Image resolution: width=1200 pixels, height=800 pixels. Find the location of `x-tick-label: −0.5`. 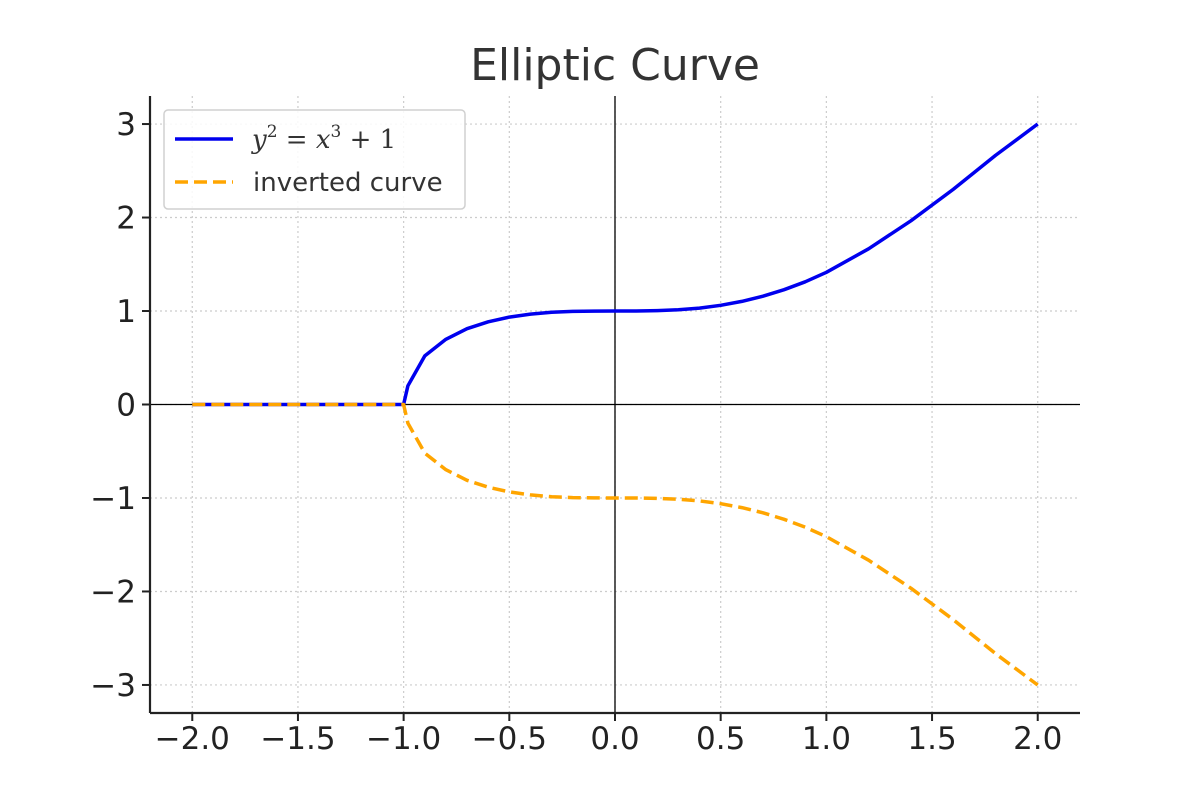

x-tick-label: −0.5 is located at coordinates (509, 739).